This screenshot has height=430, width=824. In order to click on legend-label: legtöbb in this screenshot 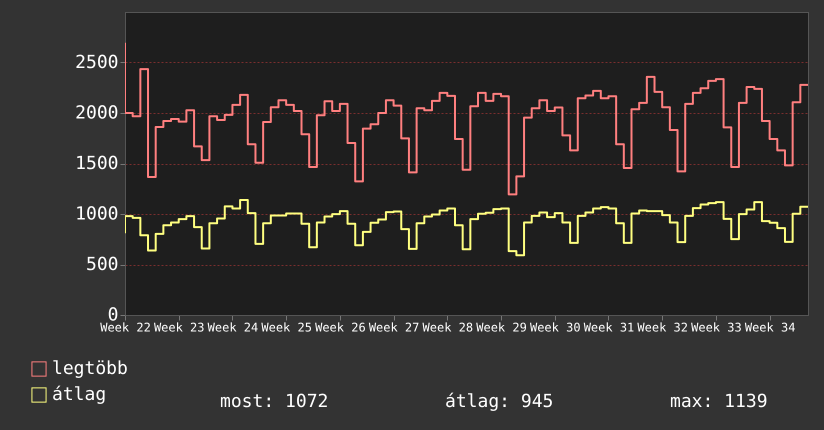, I will do `click(90, 368)`.